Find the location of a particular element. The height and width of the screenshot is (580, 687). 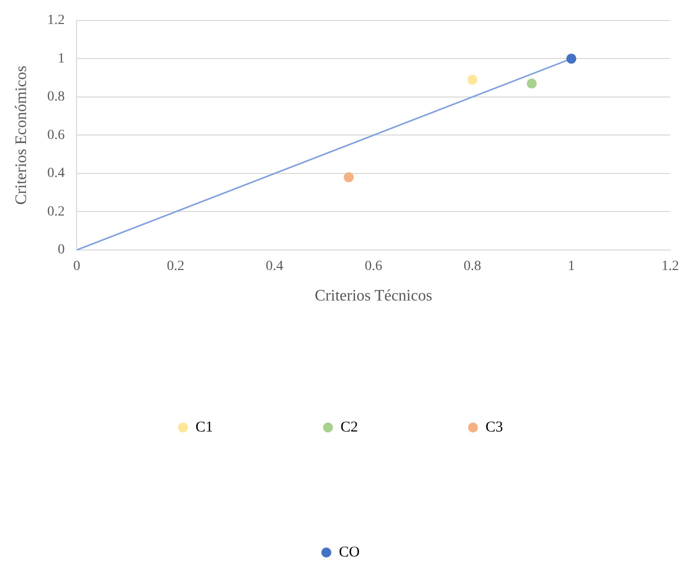

y-tick-label: 0.2 is located at coordinates (56, 212).